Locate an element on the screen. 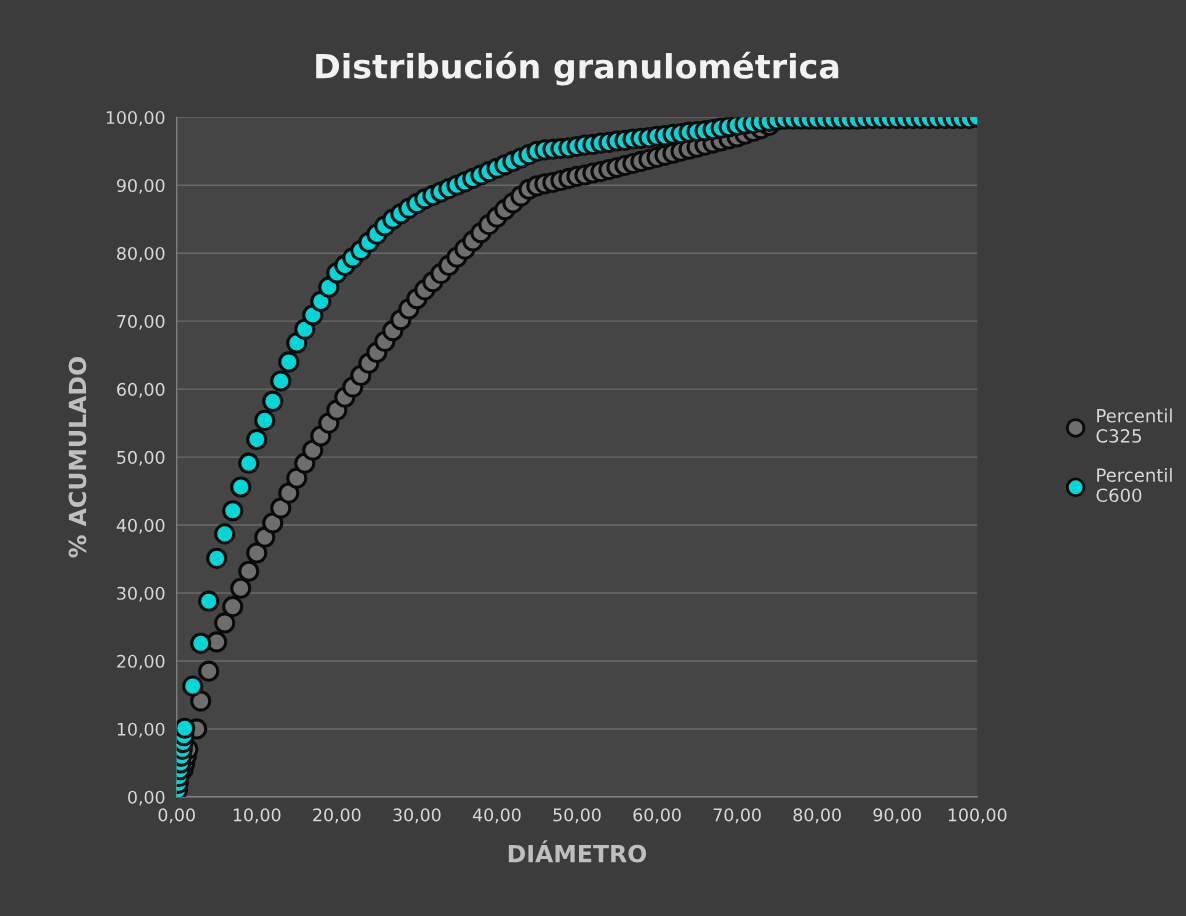  y-tick-label: 90,00 is located at coordinates (140, 186).